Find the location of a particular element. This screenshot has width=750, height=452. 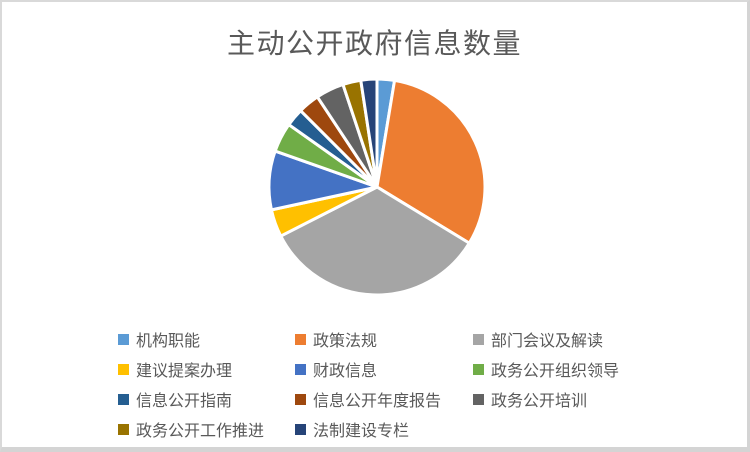

legend-item: 建议提案办理 is located at coordinates (206, 369).